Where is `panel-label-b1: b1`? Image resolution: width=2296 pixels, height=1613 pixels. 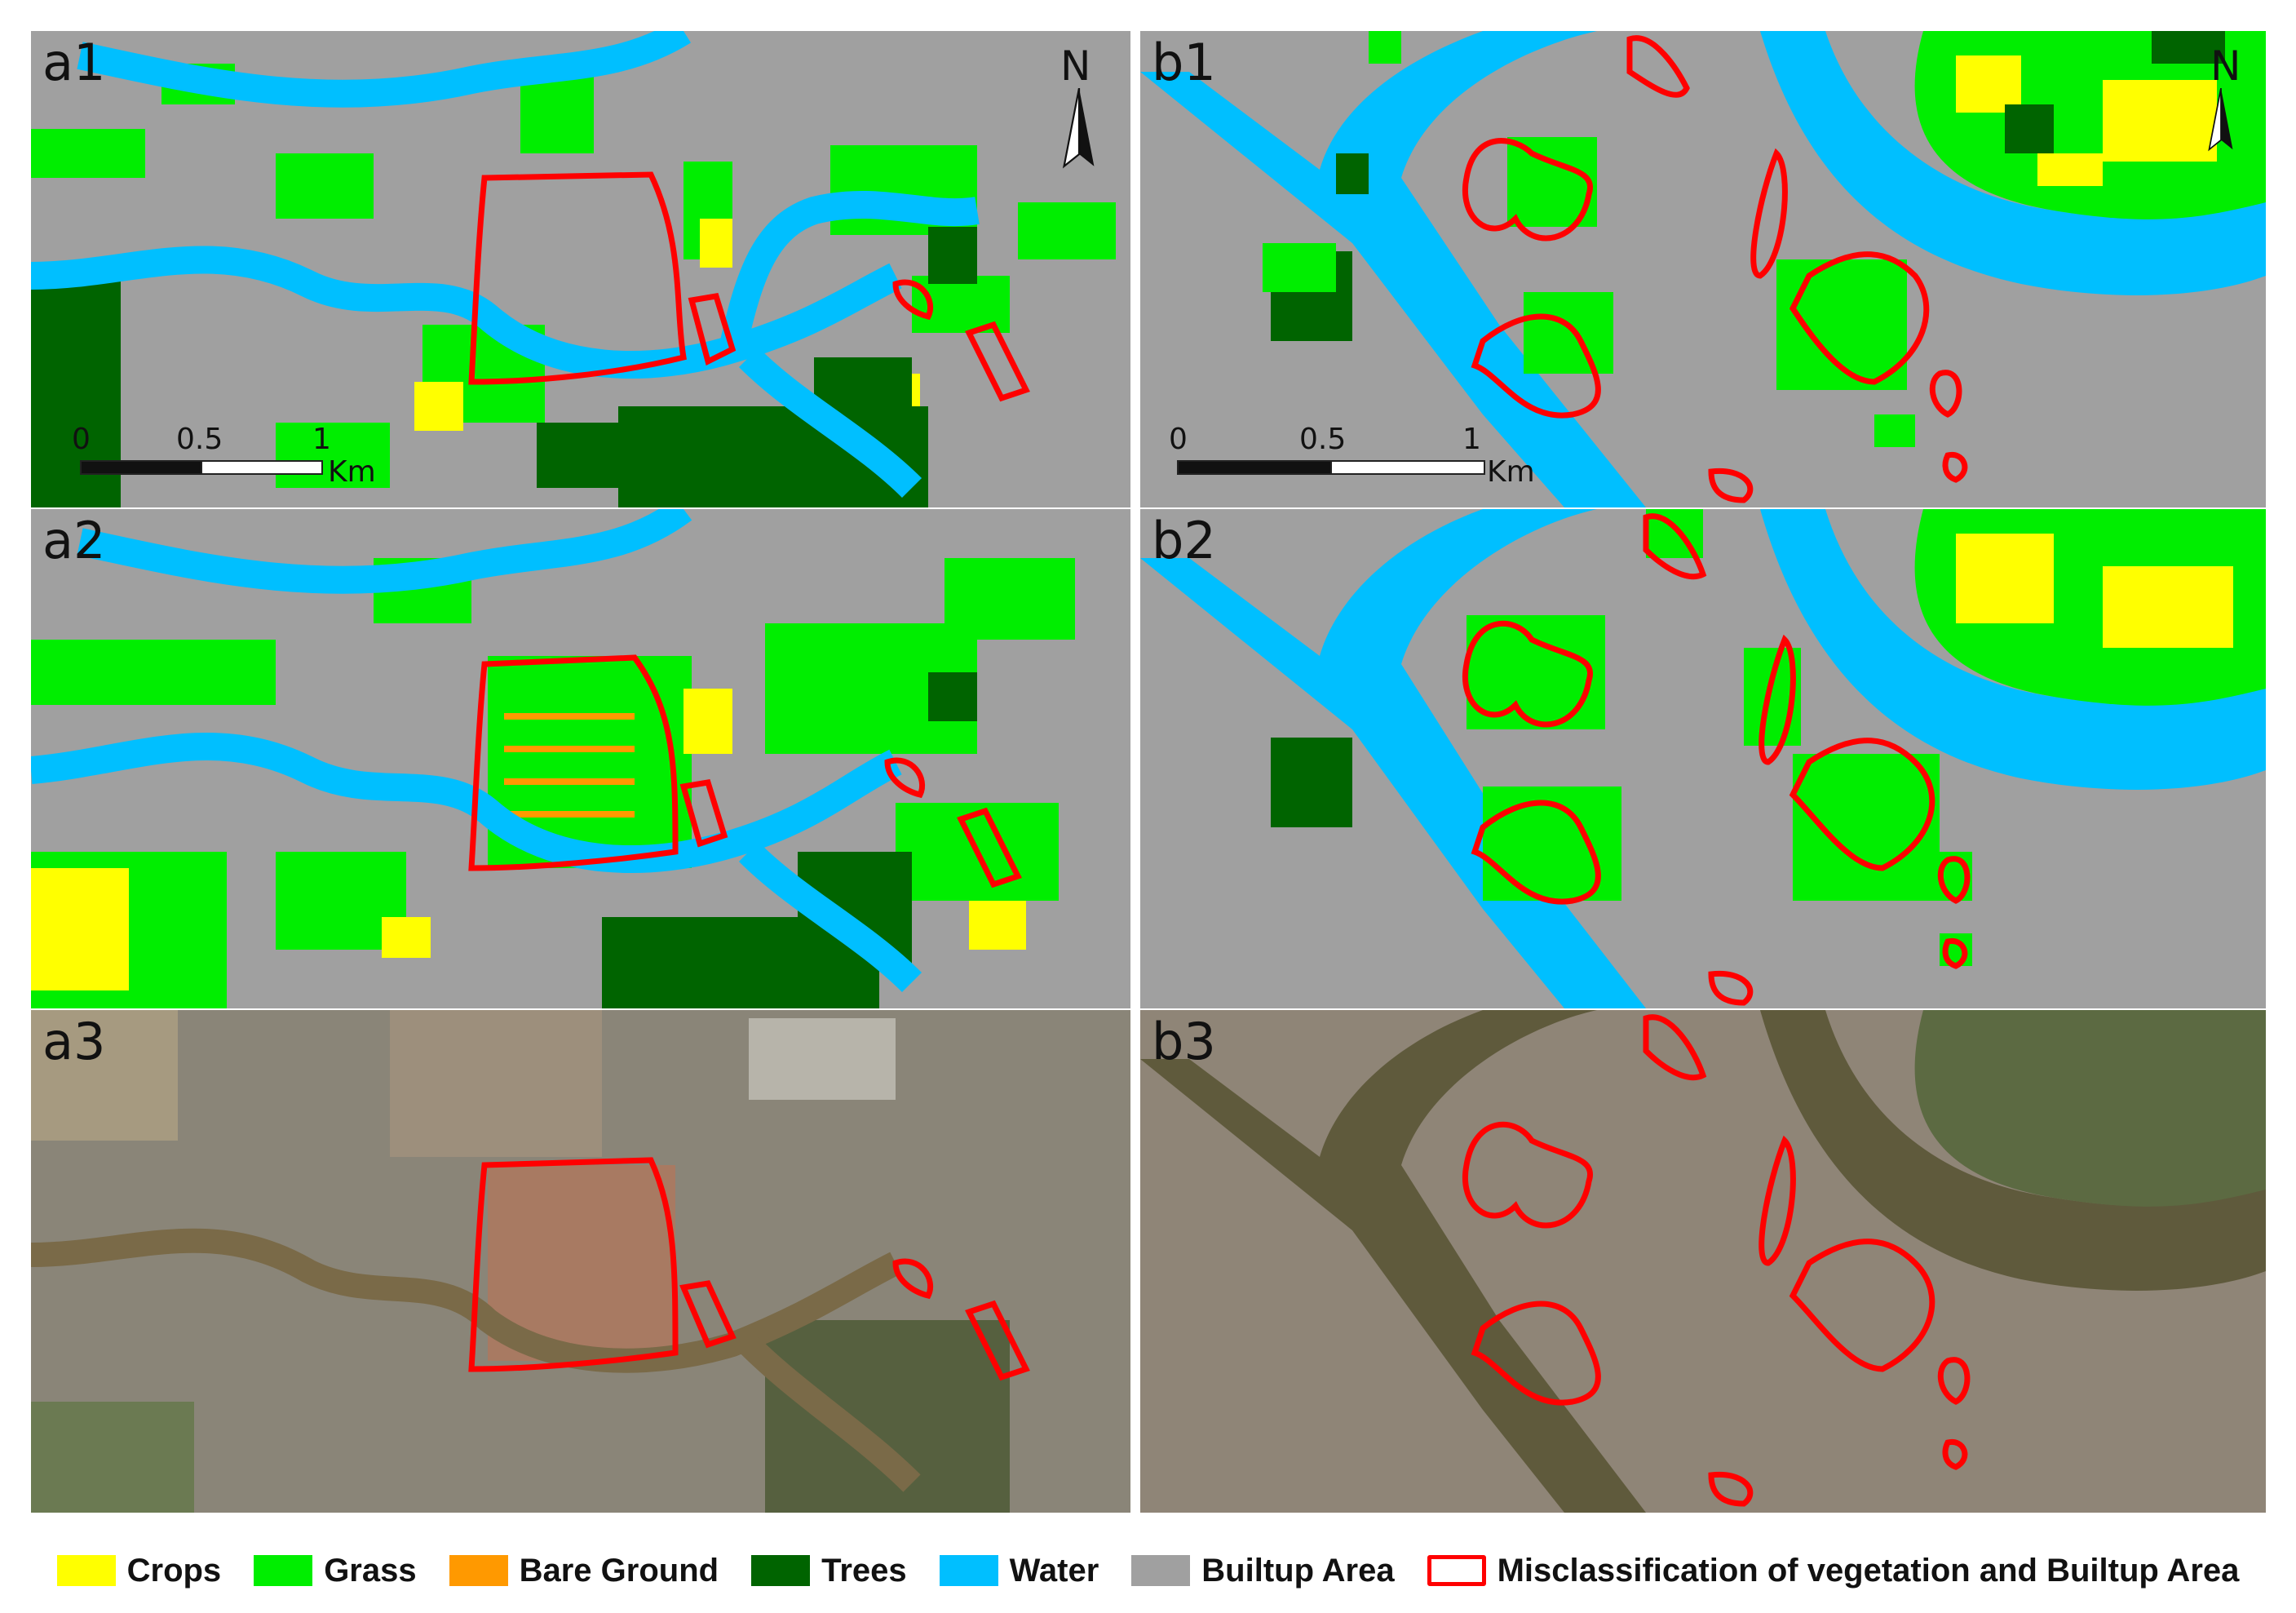 panel-label-b1: b1 is located at coordinates (1184, 62).